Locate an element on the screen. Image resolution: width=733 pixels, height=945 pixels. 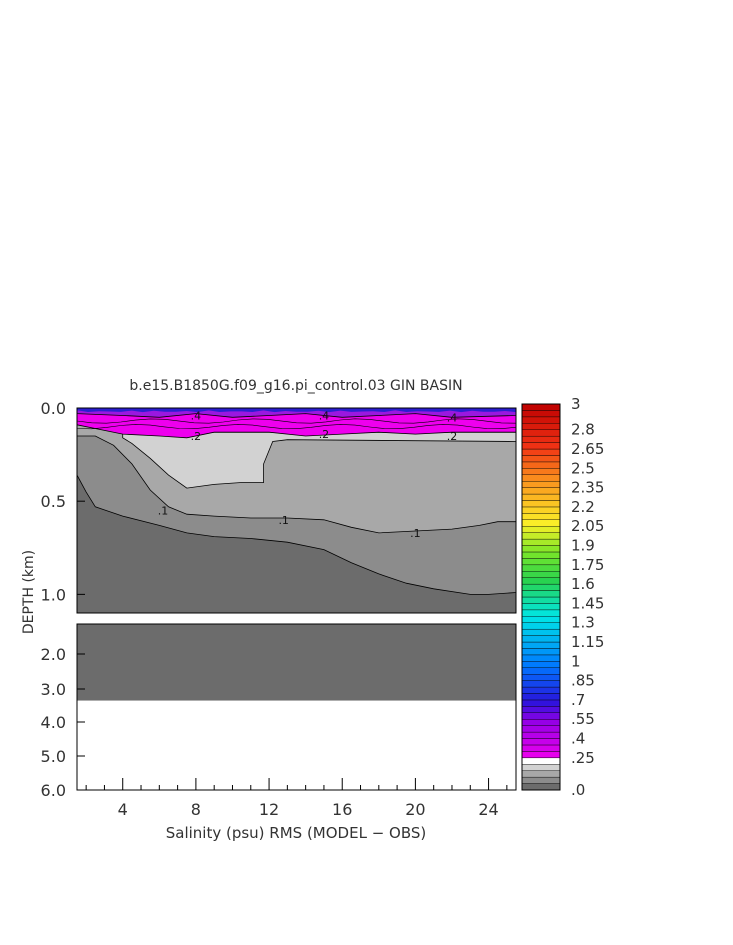
colorbar-label: .0 is located at coordinates (578, 790).